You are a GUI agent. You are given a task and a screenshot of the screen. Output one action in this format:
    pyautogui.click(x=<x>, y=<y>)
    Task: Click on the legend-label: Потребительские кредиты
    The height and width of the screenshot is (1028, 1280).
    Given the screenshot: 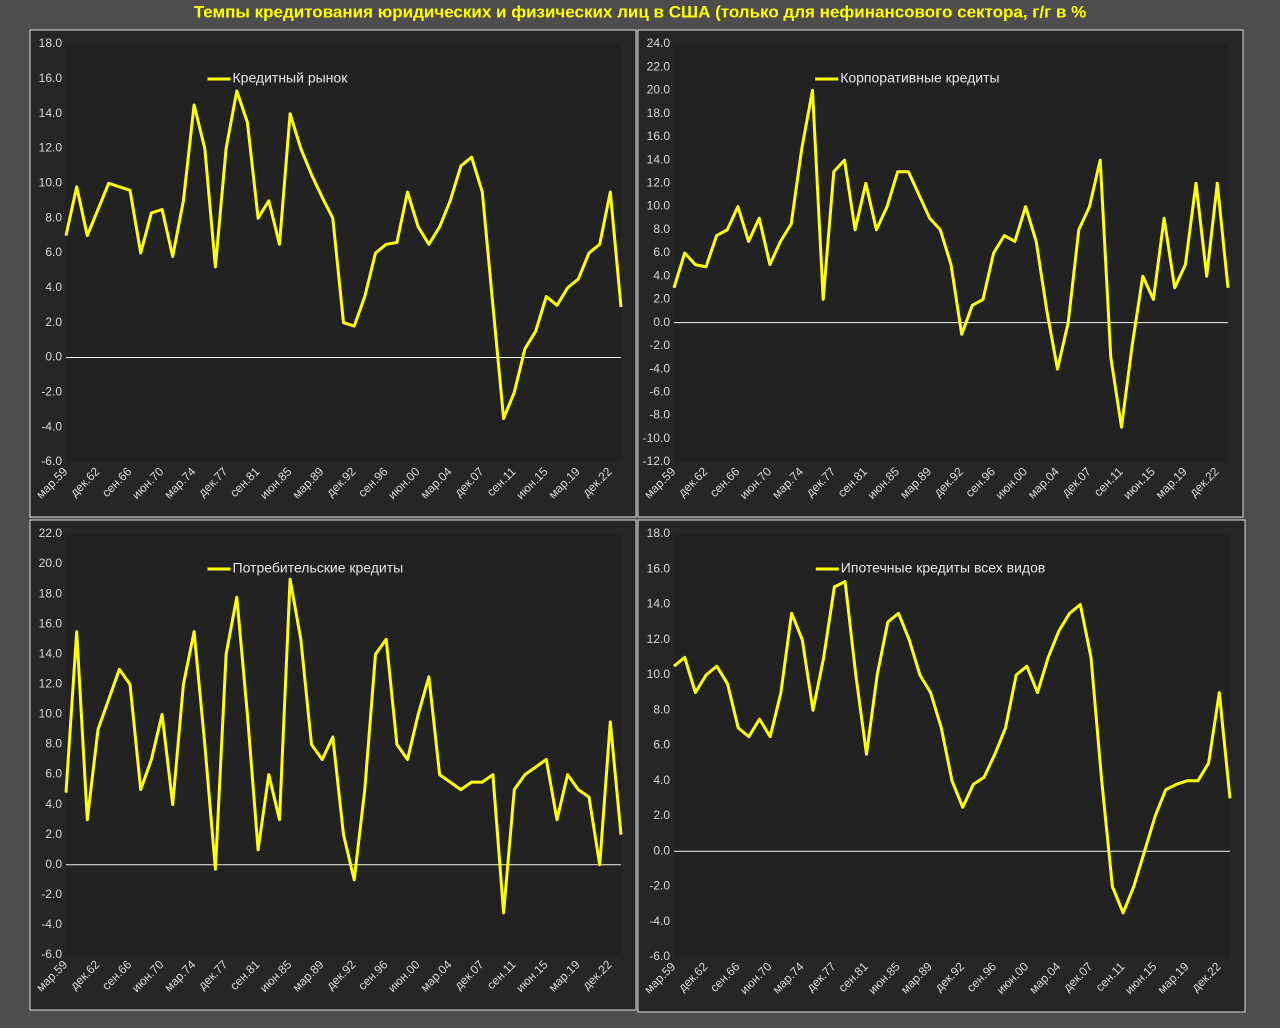 What is the action you would take?
    pyautogui.click(x=318, y=568)
    